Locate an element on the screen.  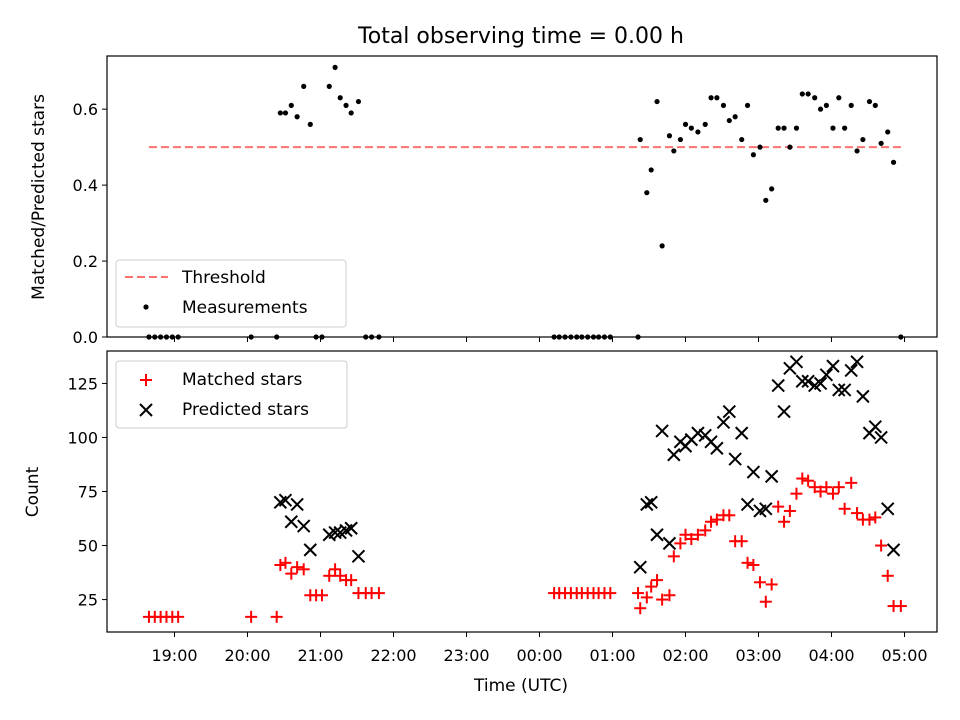
top-y-axis-label: Matched/Predicted stars is located at coordinates (39, 197).